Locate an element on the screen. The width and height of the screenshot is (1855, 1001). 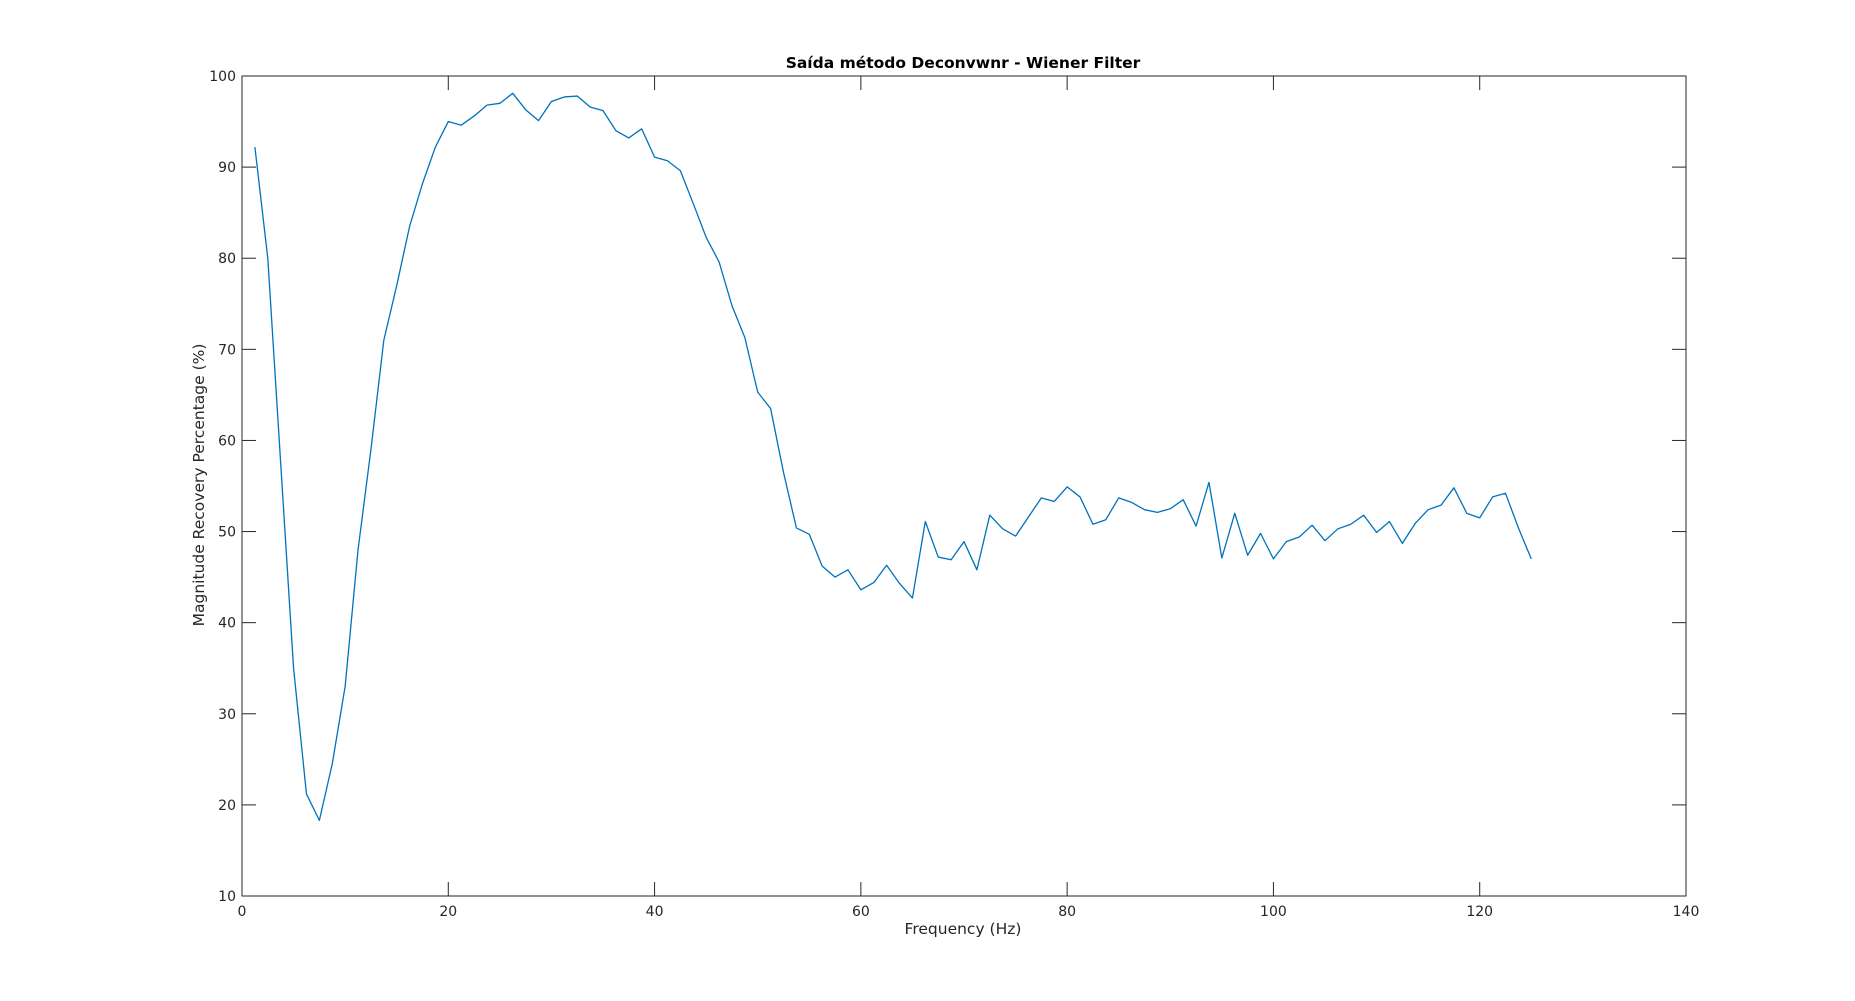
y-tick-label: 10 is located at coordinates (227, 897).